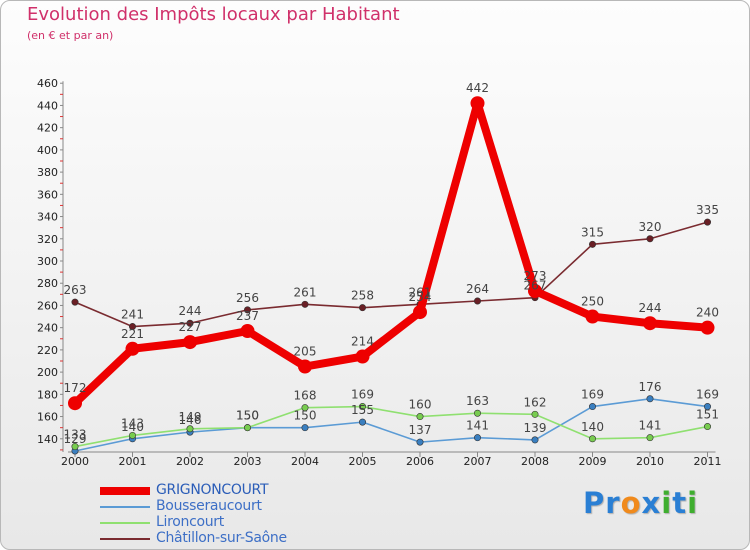 This screenshot has height=550, width=750. What do you see at coordinates (535, 276) in the screenshot?
I see `series-grignoncourt-label: 273` at bounding box center [535, 276].